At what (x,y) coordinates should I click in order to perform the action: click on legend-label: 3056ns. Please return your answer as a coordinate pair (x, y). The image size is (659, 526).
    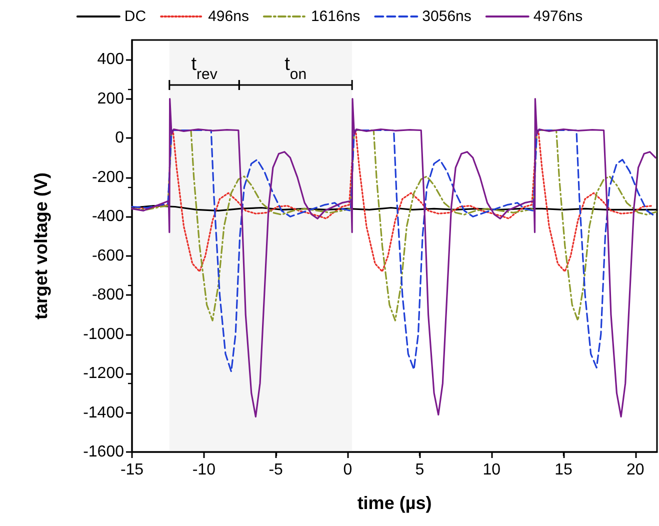
    Looking at the image, I should click on (447, 16).